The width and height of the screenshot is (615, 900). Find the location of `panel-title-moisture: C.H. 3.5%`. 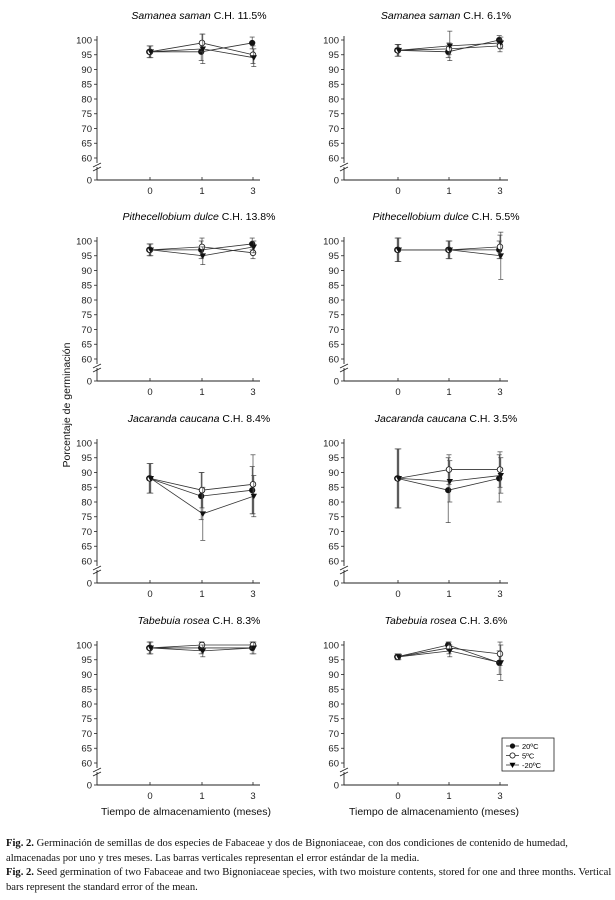

panel-title-moisture: C.H. 3.5% is located at coordinates (491, 419).